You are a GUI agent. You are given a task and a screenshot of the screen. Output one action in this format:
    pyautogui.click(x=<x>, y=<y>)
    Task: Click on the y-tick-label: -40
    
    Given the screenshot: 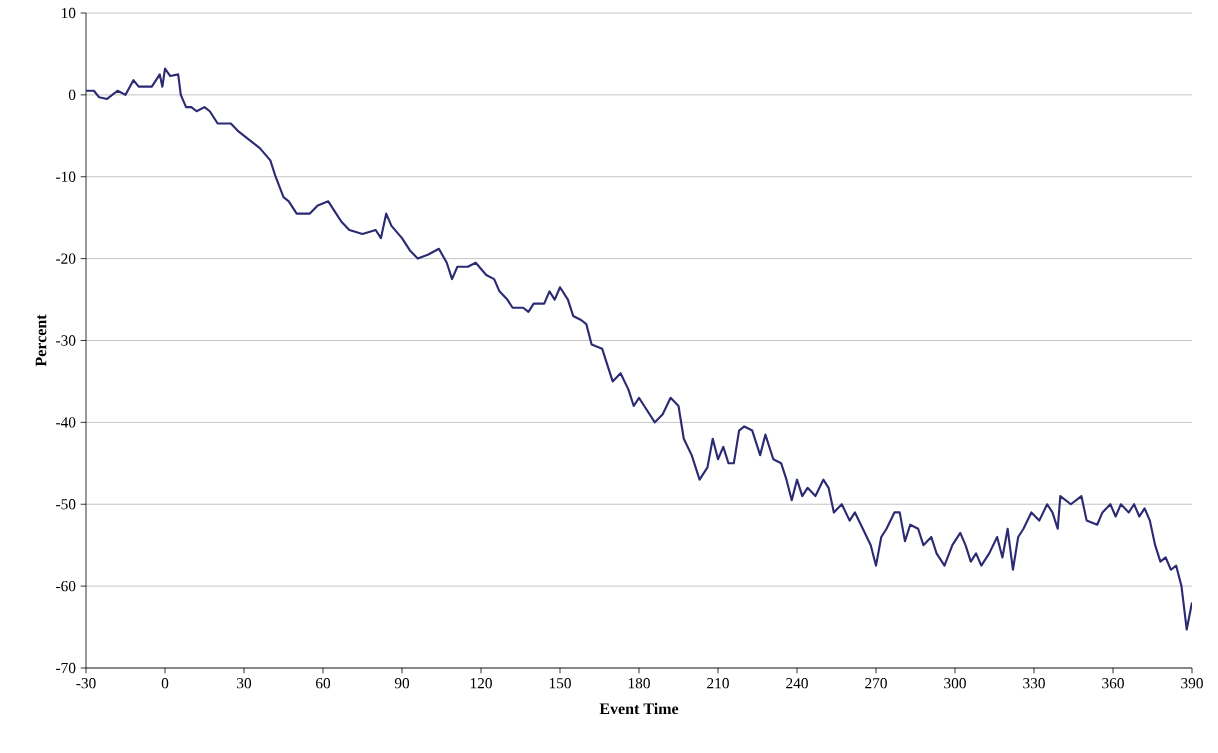 What is the action you would take?
    pyautogui.click(x=66, y=422)
    